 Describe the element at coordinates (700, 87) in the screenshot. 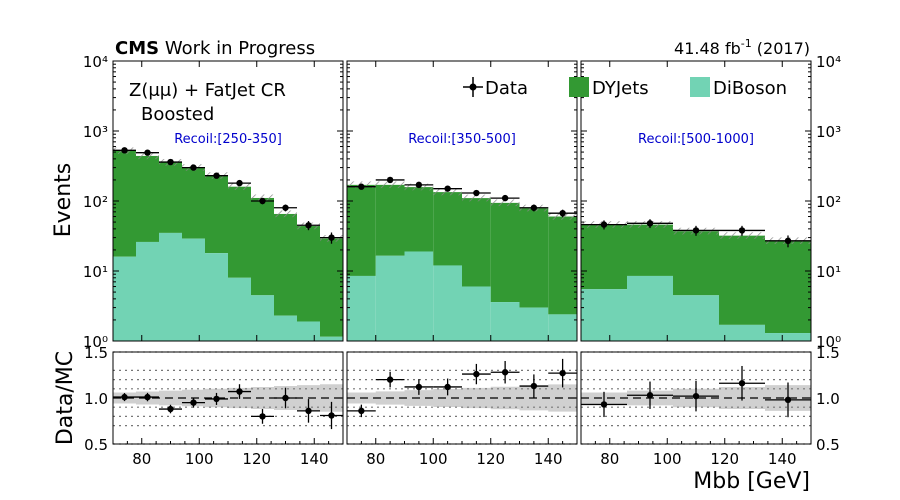

I see `legend-diboson-swatch` at that location.